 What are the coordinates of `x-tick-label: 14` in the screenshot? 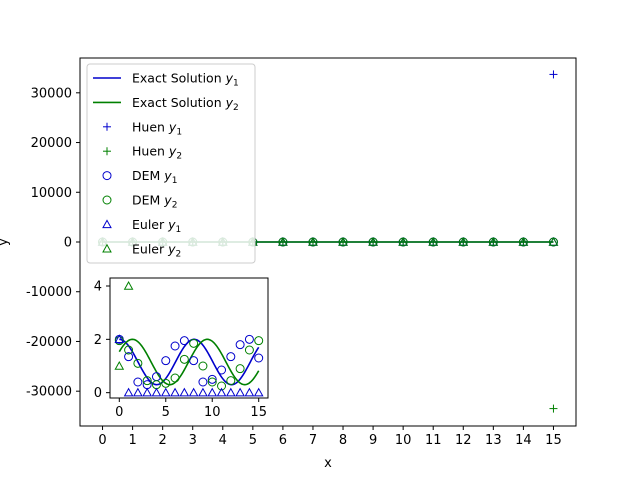 It's located at (523, 440).